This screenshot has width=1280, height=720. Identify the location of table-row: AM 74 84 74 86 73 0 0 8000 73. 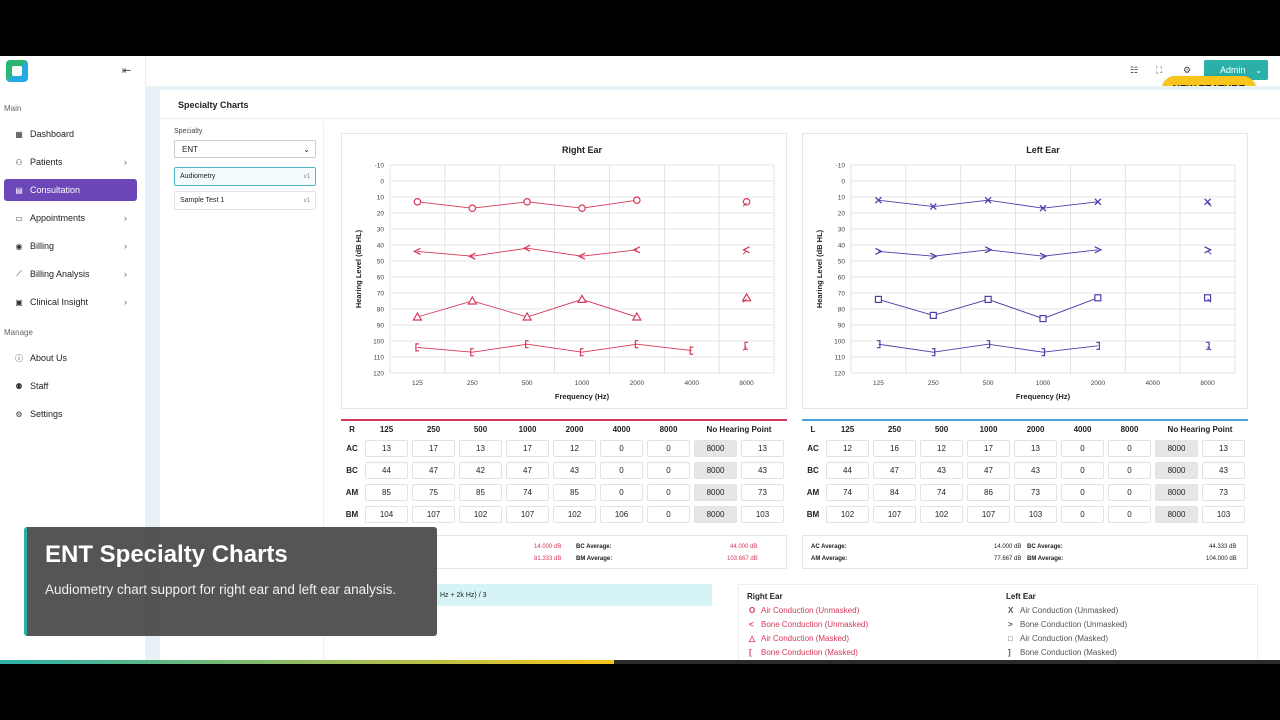
(1025, 493).